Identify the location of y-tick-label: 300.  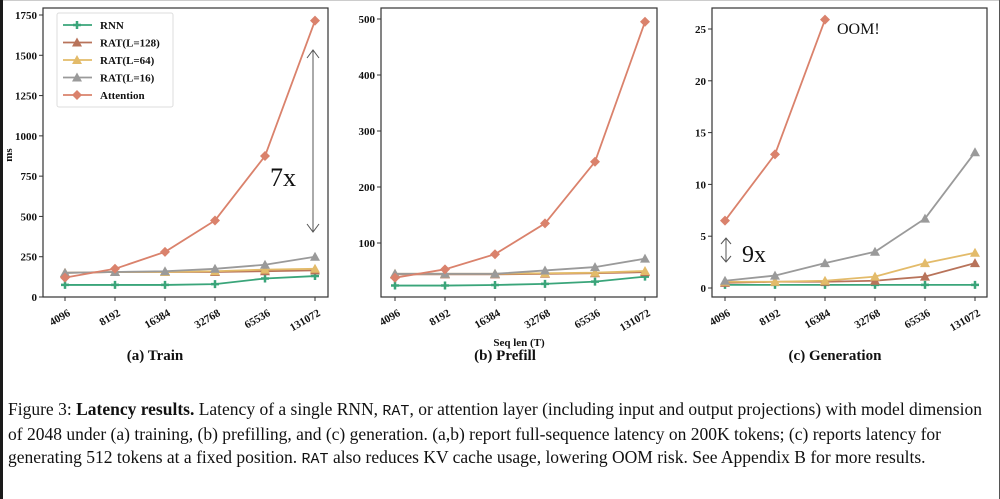
(367, 132).